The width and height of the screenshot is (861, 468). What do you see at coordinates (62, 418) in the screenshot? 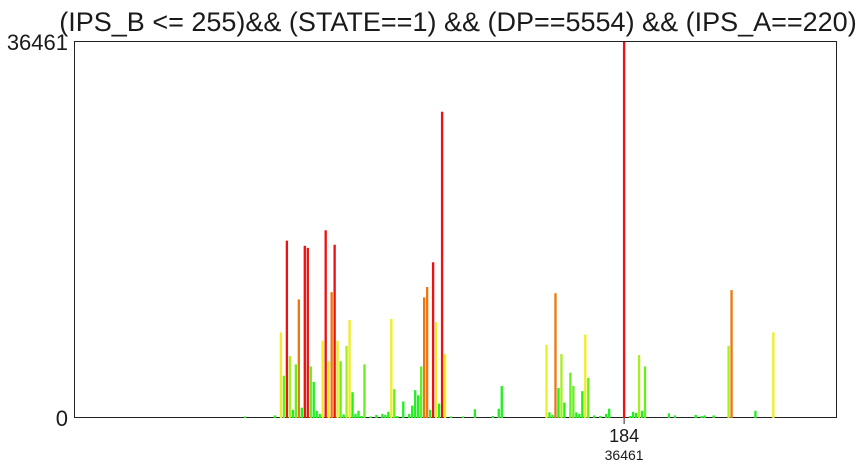
I see `y-min-label: 0` at bounding box center [62, 418].